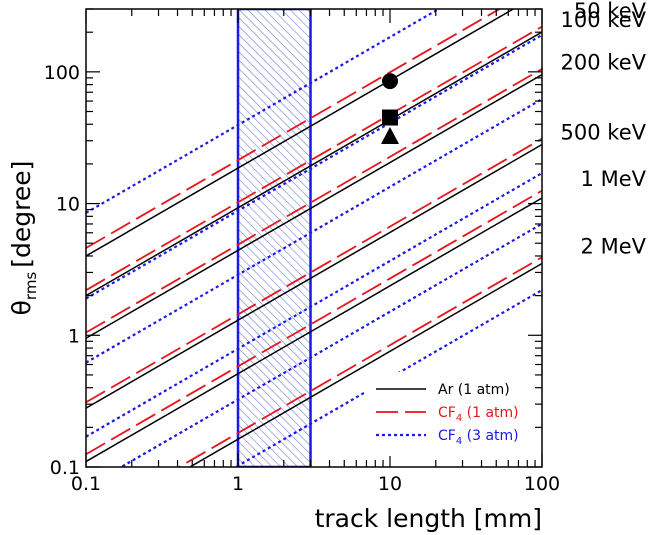 The image size is (652, 535). What do you see at coordinates (614, 246) in the screenshot?
I see `energy-label: 2 MeV` at bounding box center [614, 246].